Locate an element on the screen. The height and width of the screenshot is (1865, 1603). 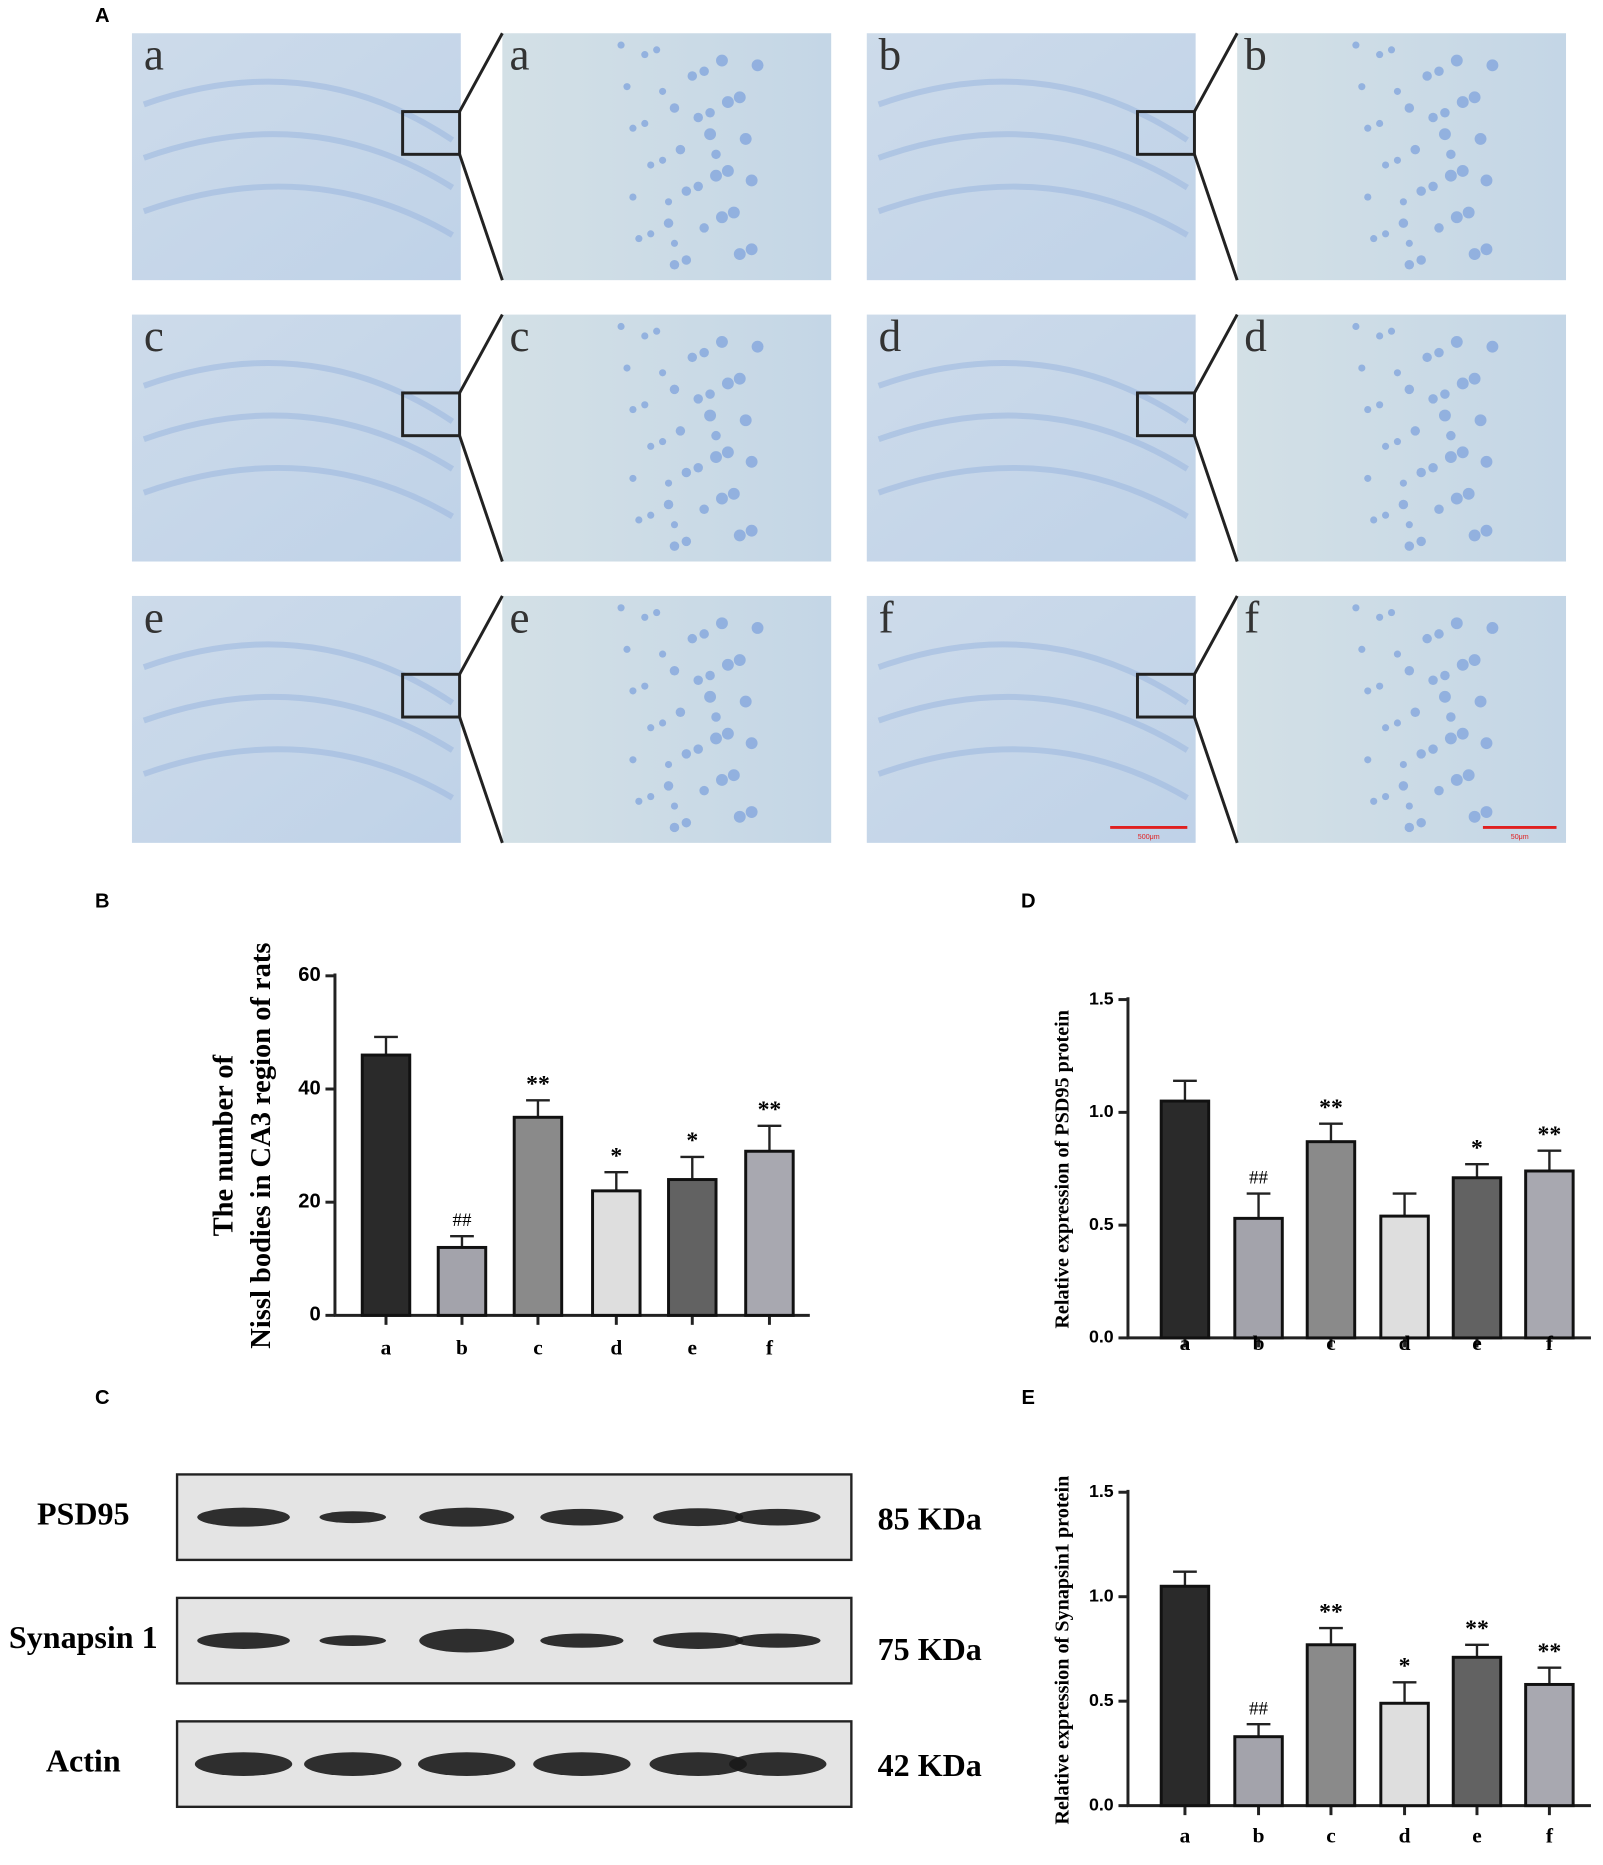
significance-label: ** is located at coordinates (770, 1110).